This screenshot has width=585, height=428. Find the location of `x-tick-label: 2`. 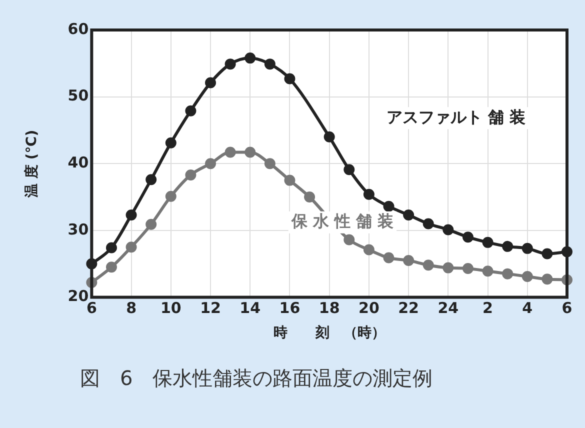

x-tick-label: 2 is located at coordinates (487, 308).